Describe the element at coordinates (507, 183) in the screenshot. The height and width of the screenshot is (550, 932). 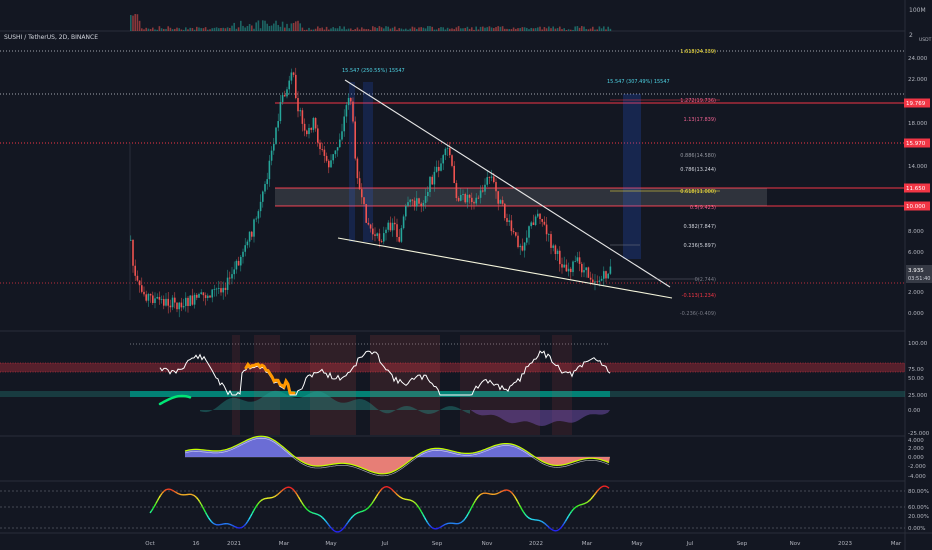
I see `wedge-upper-trendline` at that location.